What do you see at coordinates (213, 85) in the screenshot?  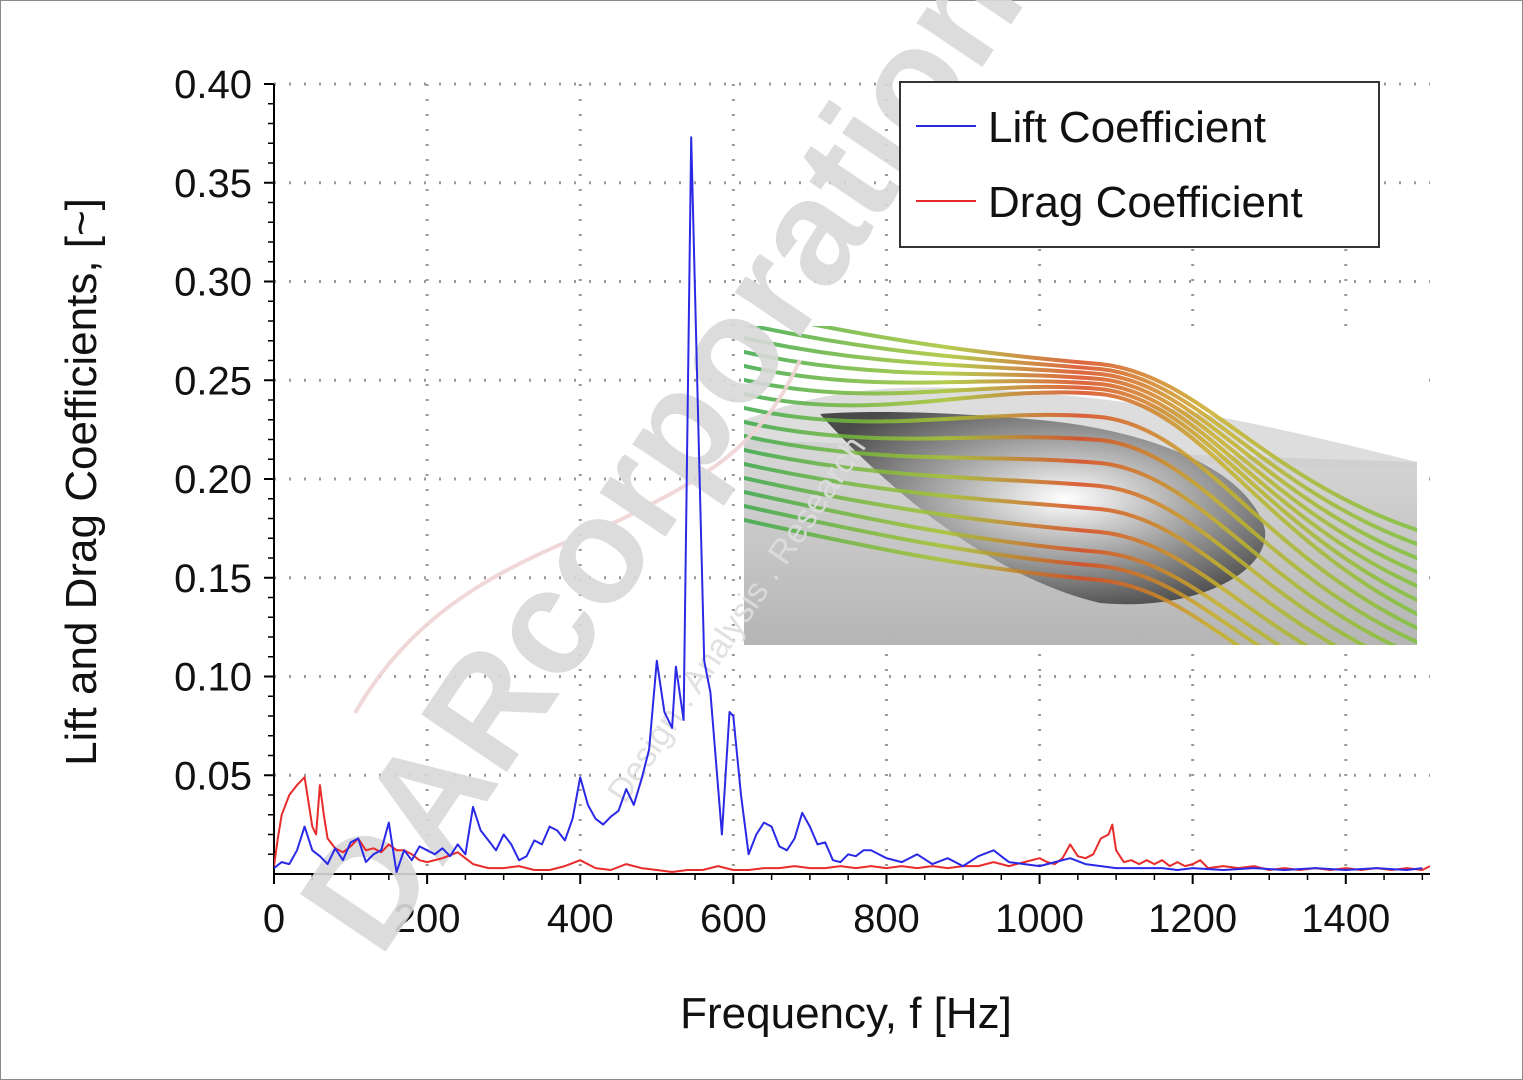 I see `y-tick-label: 0.40` at bounding box center [213, 85].